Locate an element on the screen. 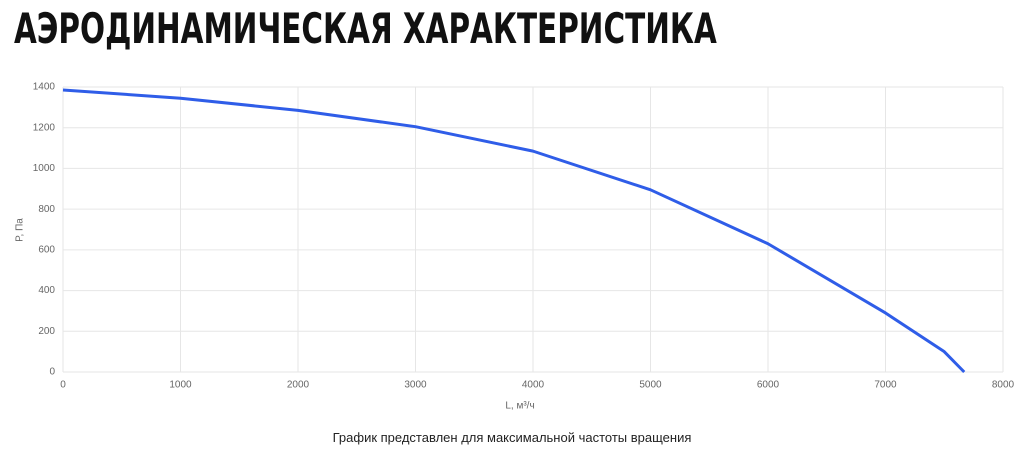  x-tick-label: 1000 is located at coordinates (180, 385).